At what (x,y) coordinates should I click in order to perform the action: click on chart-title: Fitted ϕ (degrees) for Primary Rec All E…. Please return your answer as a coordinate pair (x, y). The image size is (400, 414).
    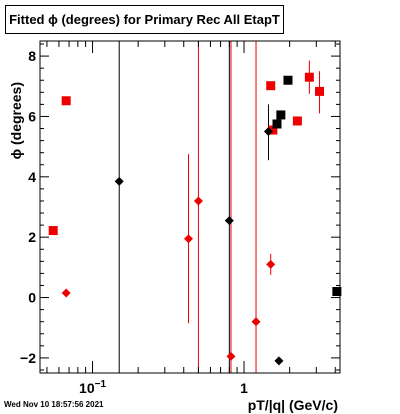
    Looking at the image, I should click on (144, 19).